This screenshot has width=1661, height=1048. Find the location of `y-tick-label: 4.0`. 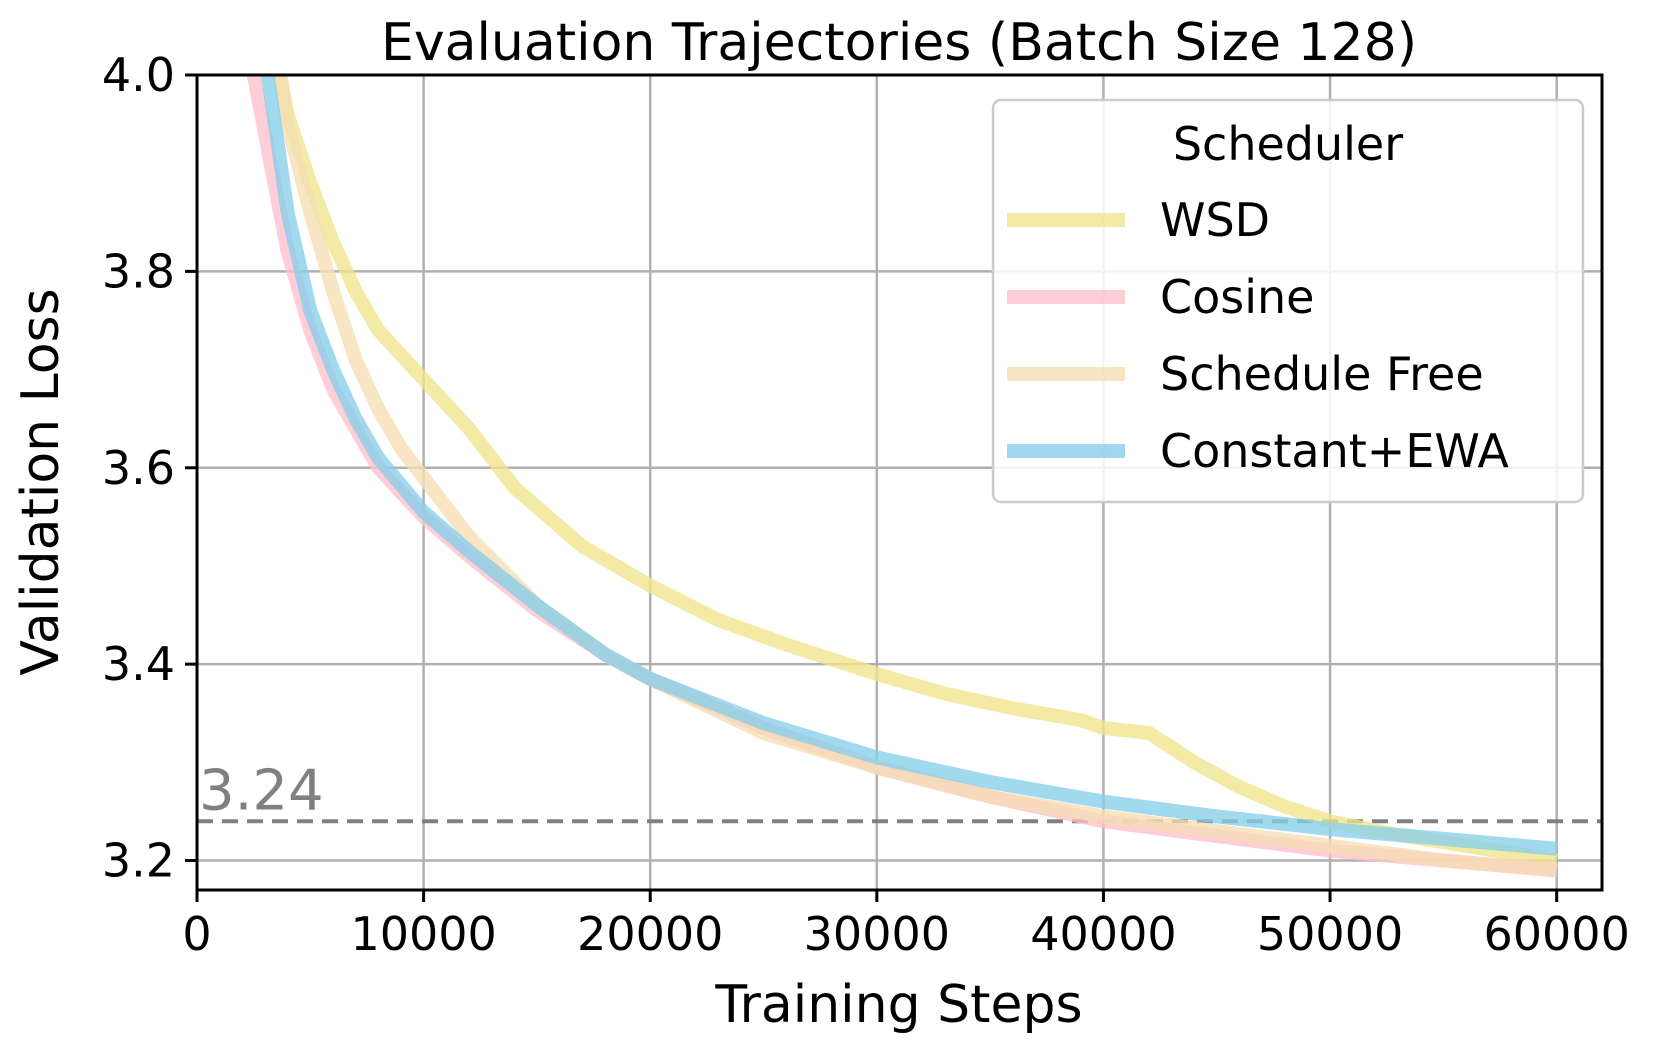

y-tick-label: 4.0 is located at coordinates (138, 75).